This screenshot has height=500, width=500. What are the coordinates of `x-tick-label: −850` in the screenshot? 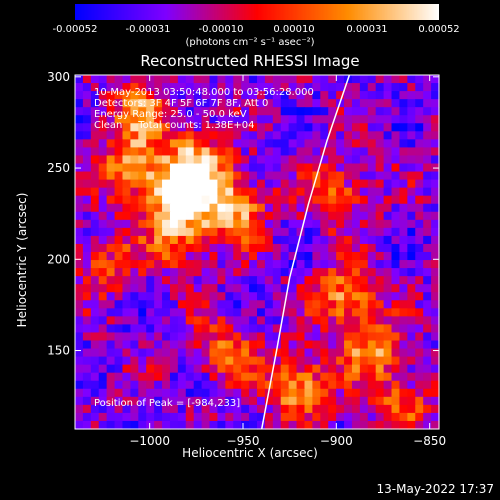 It's located at (429, 441).